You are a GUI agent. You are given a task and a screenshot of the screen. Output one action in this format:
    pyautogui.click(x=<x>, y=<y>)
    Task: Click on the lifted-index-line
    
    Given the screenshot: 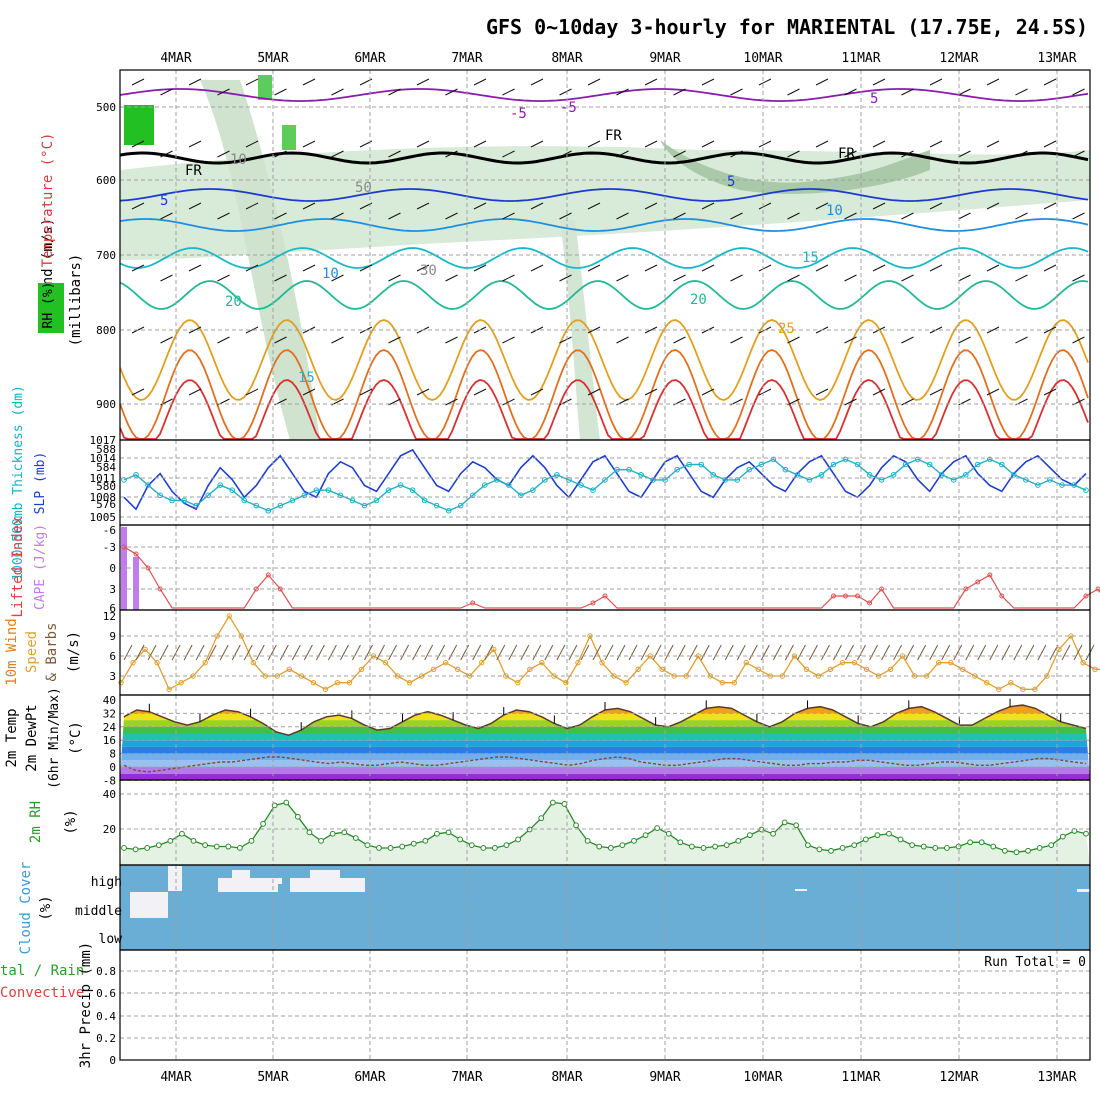 What is the action you would take?
    pyautogui.click(x=611, y=577)
    